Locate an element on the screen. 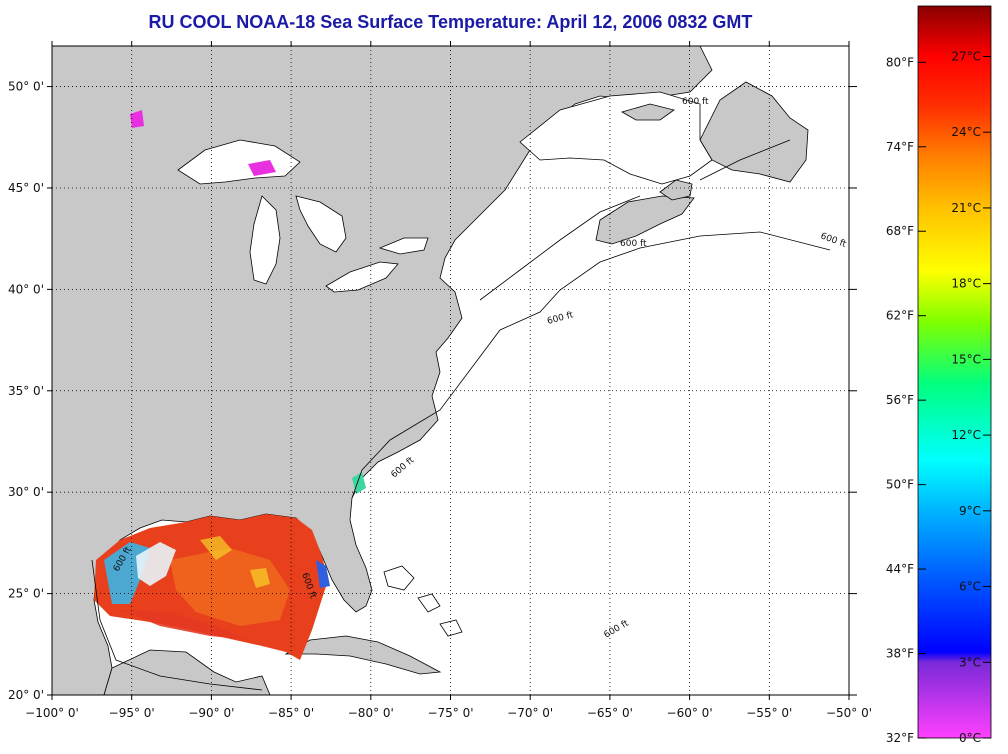  fahrenheit-tick-label: 38°F is located at coordinates (900, 654).